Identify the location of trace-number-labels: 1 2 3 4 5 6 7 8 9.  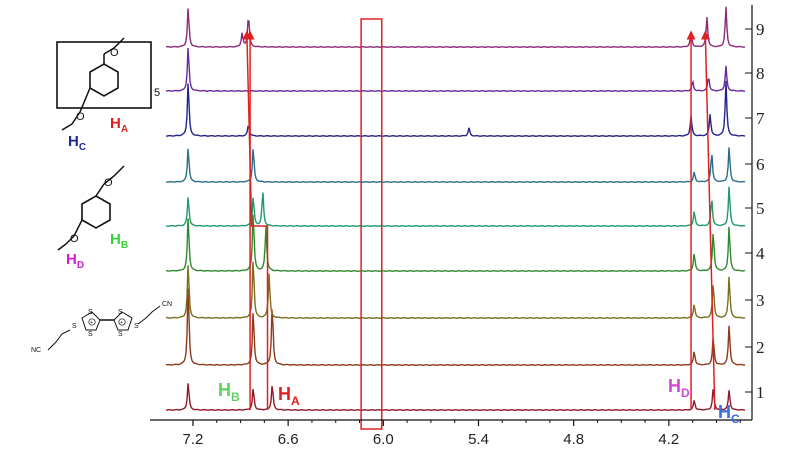
(755, 211).